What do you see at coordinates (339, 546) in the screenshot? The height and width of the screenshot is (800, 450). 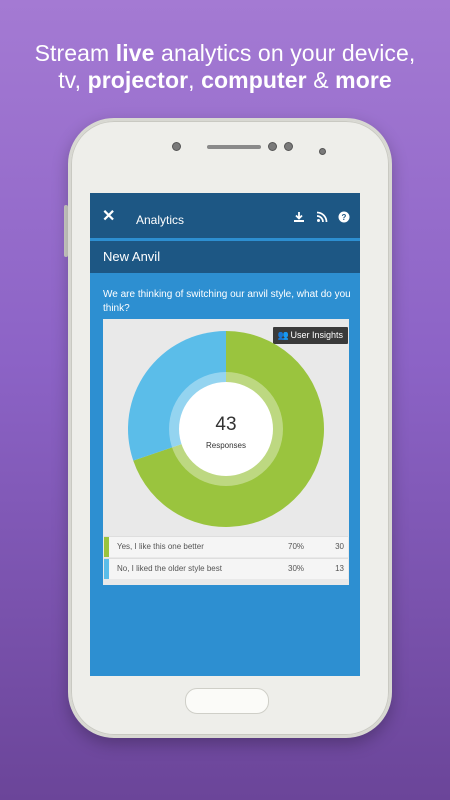 I see `legend-count: 30` at bounding box center [339, 546].